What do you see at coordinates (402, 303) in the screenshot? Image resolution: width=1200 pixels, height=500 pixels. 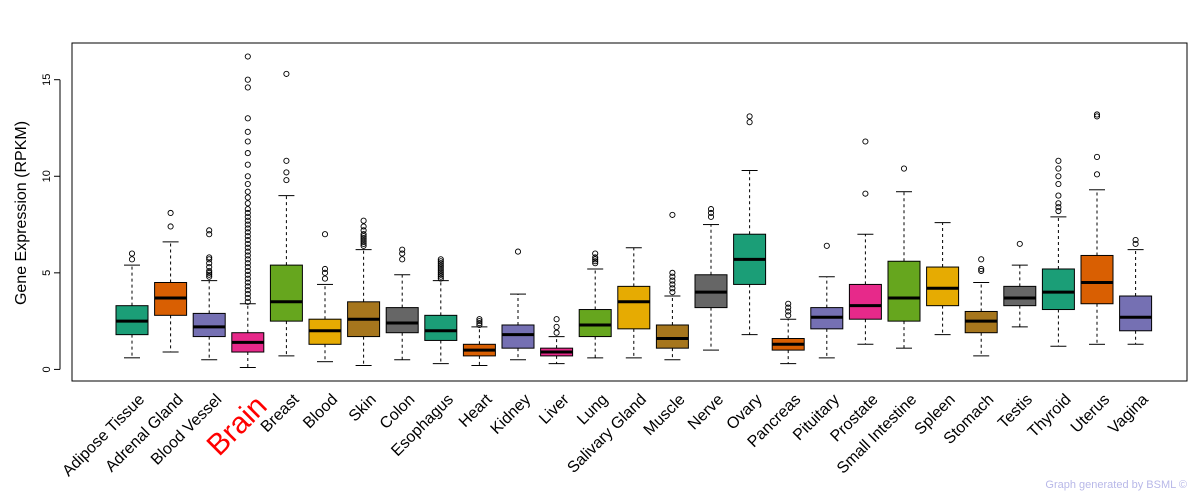 I see `box-colon` at bounding box center [402, 303].